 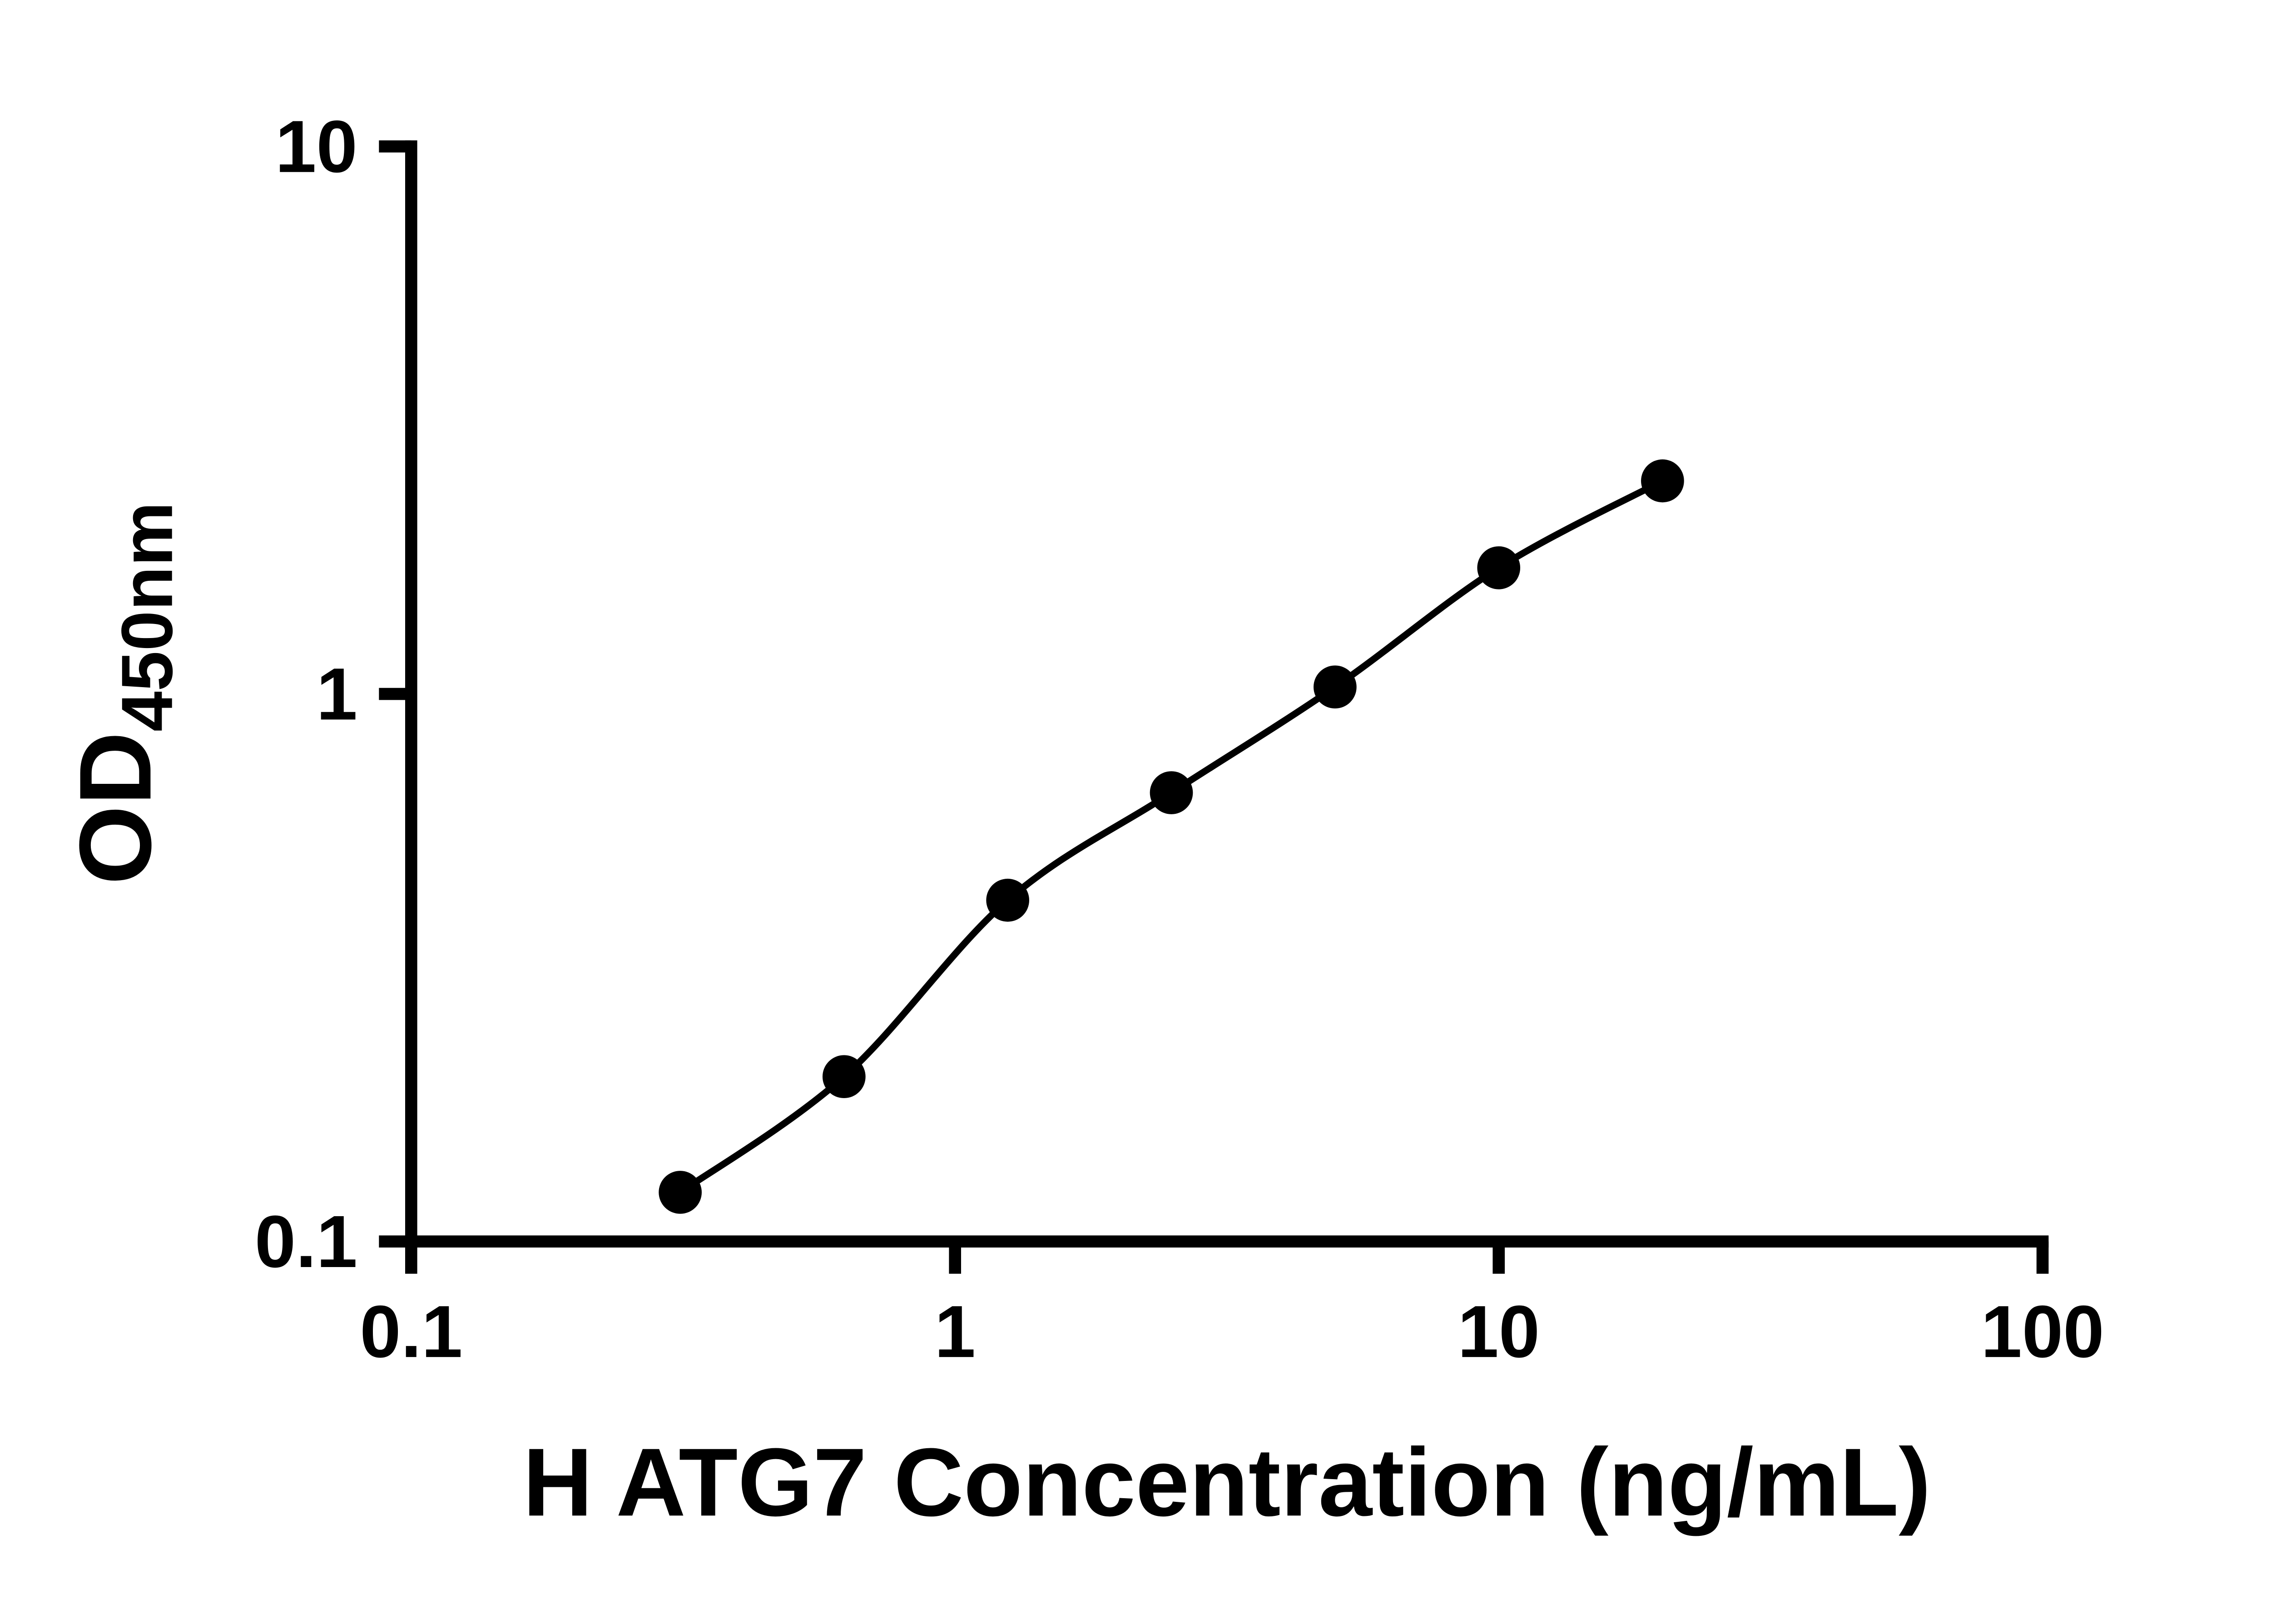 What do you see at coordinates (306, 1242) in the screenshot?
I see `y-tick-label: 0.1` at bounding box center [306, 1242].